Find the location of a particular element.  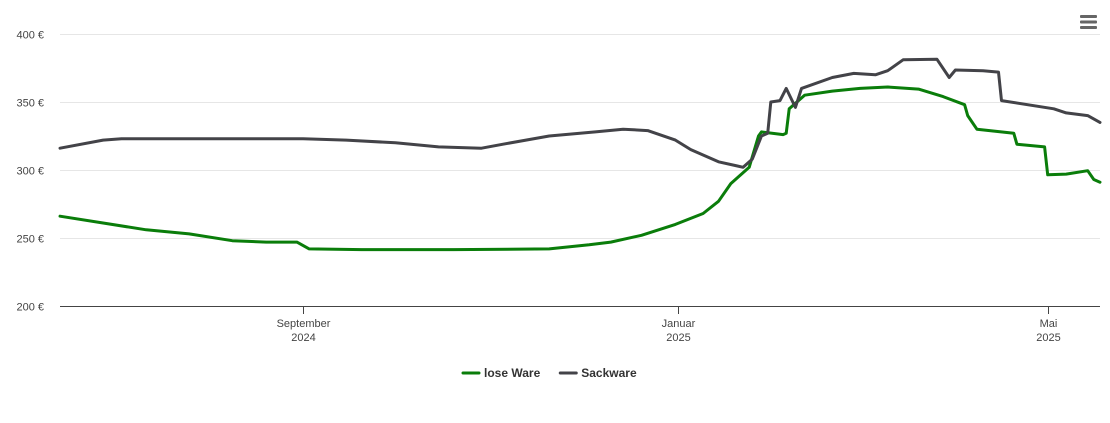

legend-label: lose Ware is located at coordinates (512, 373).